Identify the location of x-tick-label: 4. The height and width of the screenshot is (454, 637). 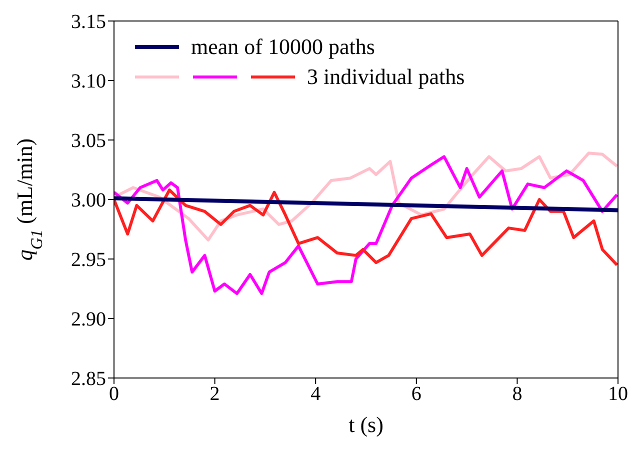
(315, 394).